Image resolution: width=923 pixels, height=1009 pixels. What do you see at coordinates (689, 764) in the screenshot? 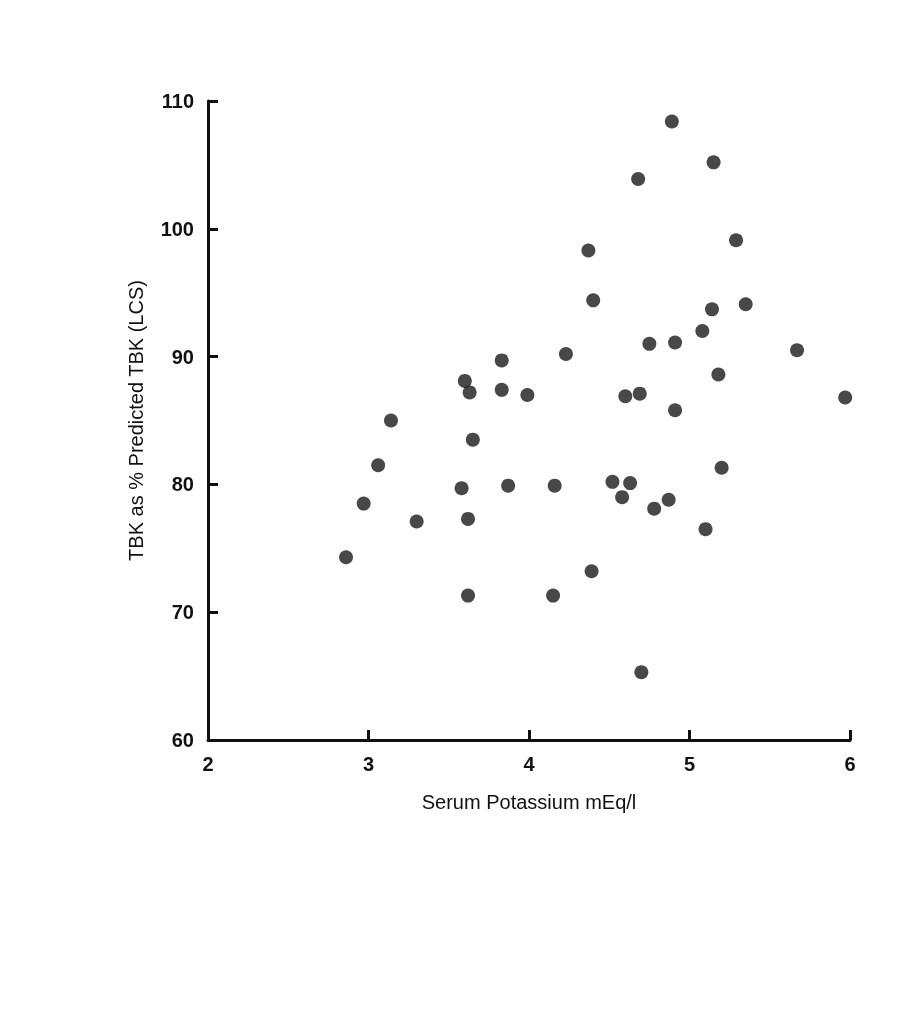
I see `x-tick-label: 5` at bounding box center [689, 764].